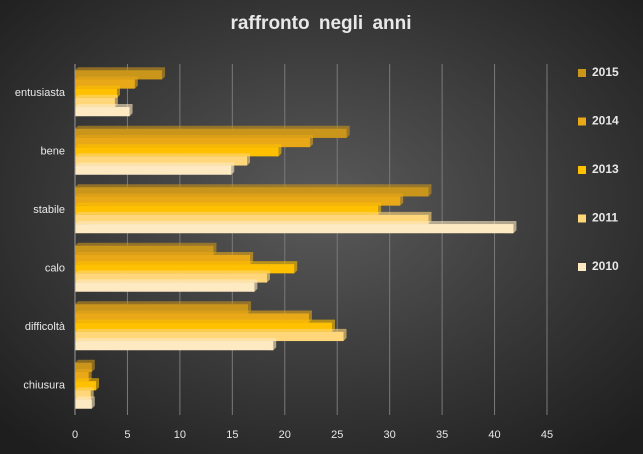 This screenshot has width=643, height=454. Describe the element at coordinates (45, 327) in the screenshot. I see `y-tick-label: difficoltà` at that location.